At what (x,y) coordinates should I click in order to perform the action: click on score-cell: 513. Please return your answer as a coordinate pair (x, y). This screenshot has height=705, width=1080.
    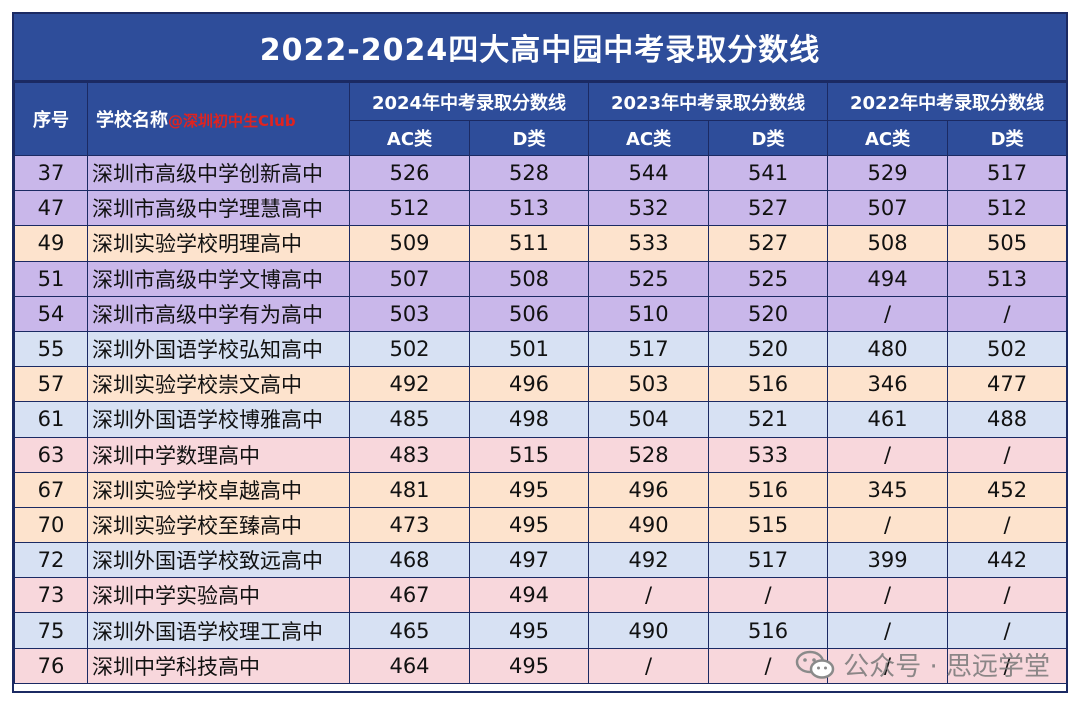
    Looking at the image, I should click on (1007, 278).